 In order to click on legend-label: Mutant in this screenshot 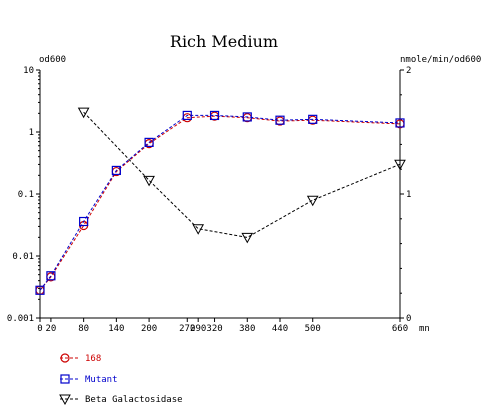, I will do `click(101, 380)`.